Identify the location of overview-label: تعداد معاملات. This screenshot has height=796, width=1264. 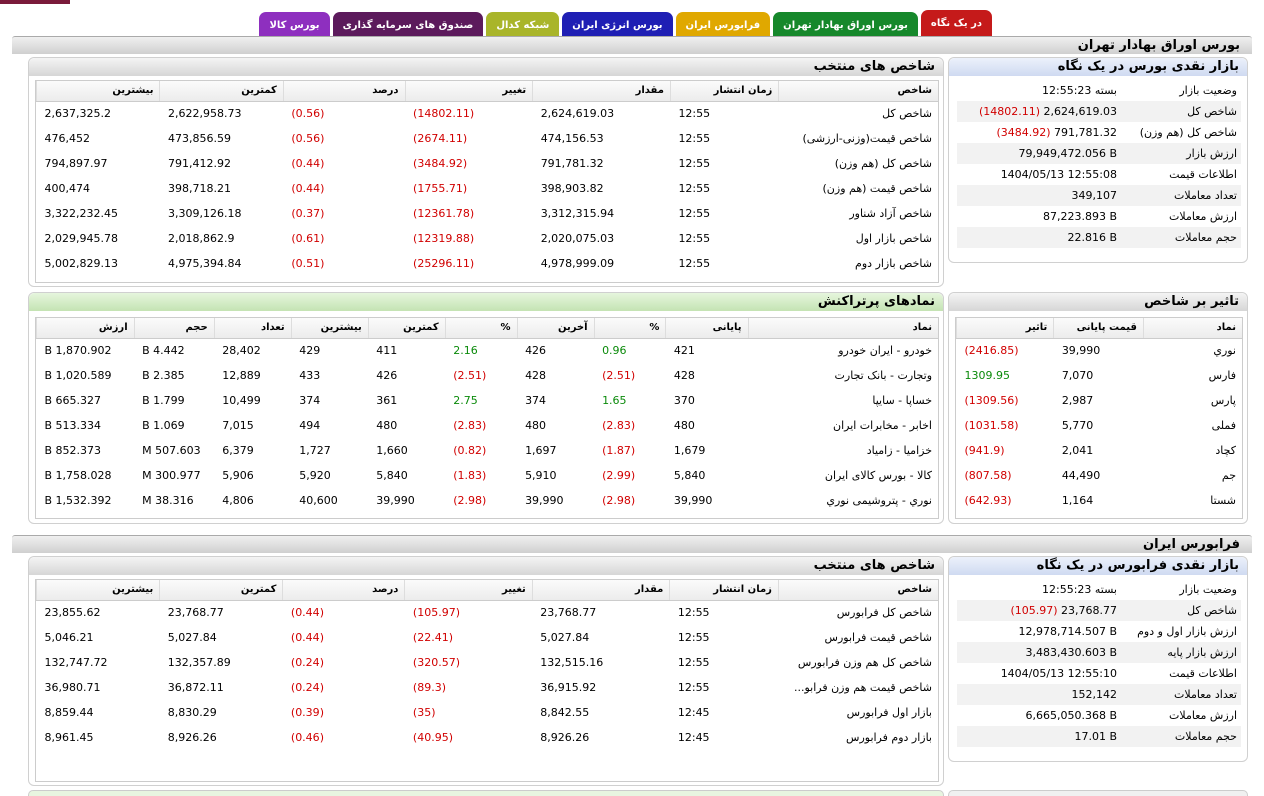
(1205, 195).